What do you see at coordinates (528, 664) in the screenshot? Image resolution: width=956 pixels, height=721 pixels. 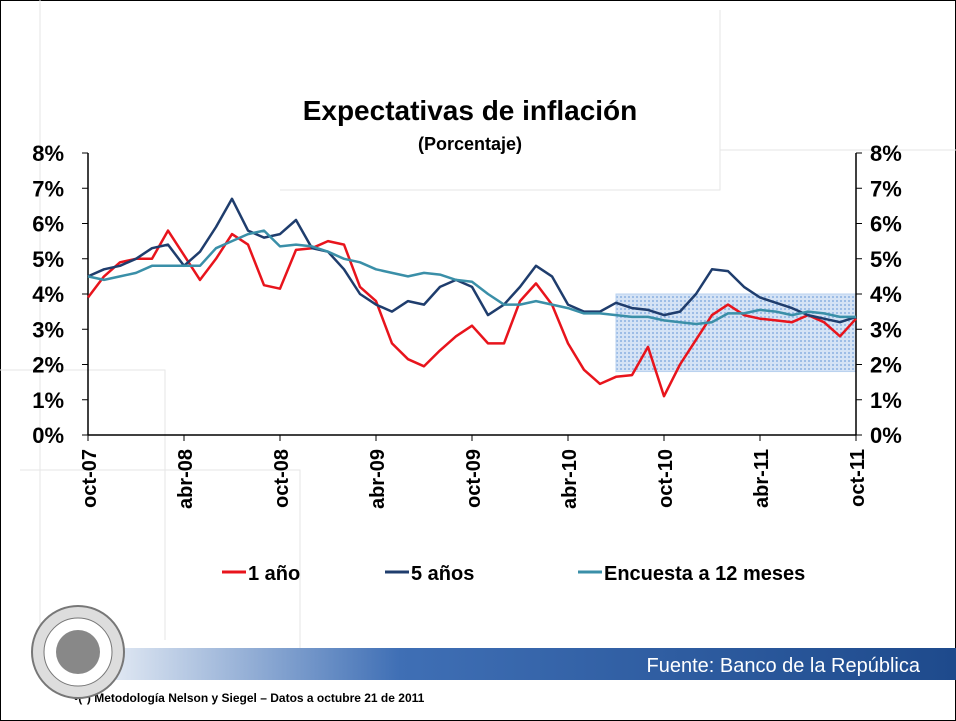 I see `footer-bar` at bounding box center [528, 664].